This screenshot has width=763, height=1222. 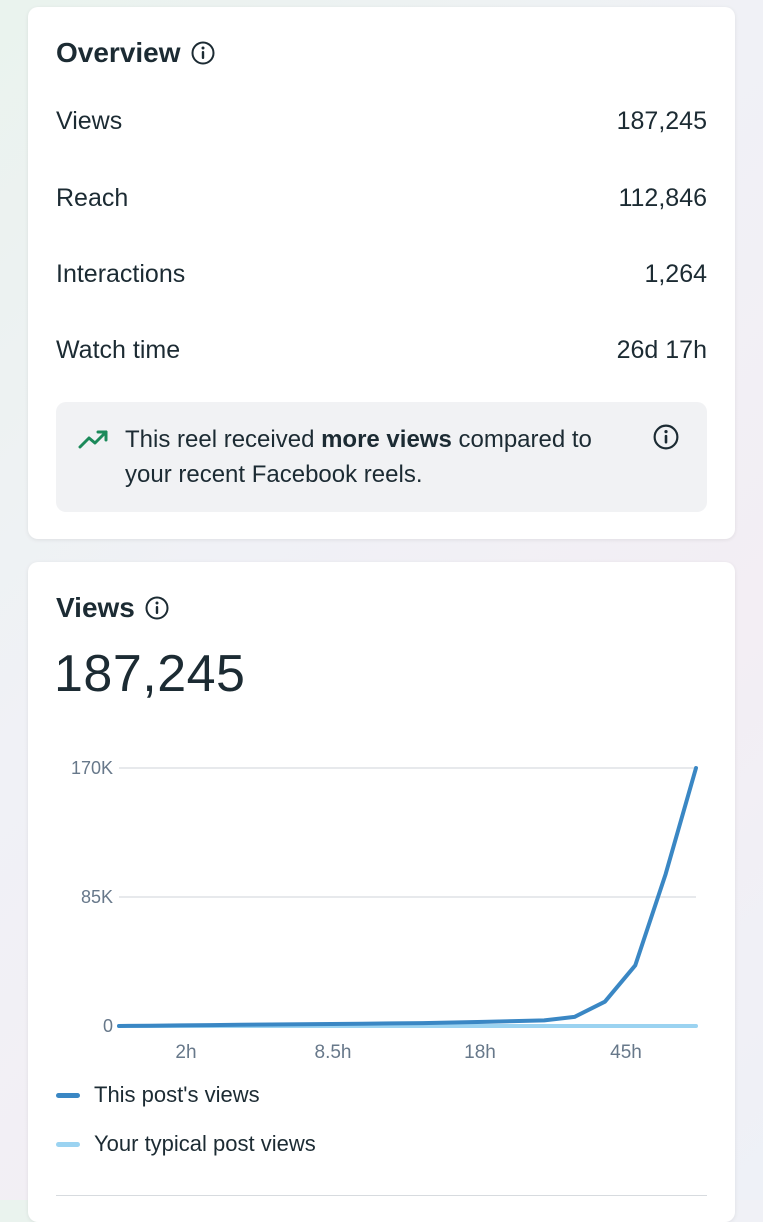 I want to click on legend-this-post: This post's views, so click(x=158, y=1095).